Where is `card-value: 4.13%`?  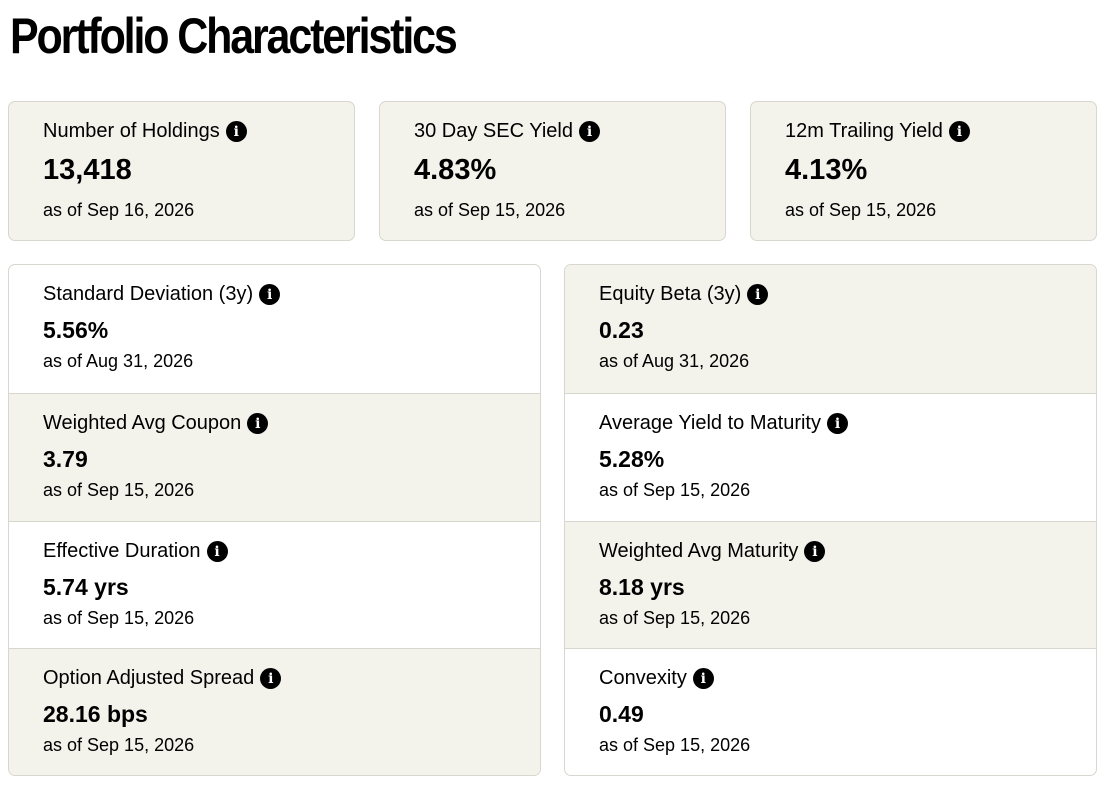 card-value: 4.13% is located at coordinates (826, 170).